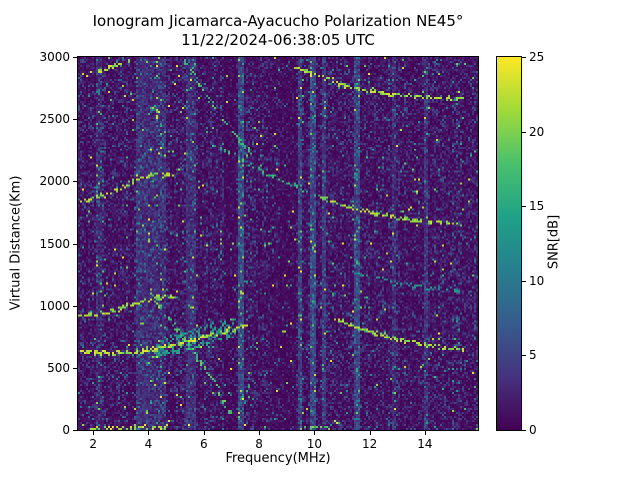 The height and width of the screenshot is (480, 640). What do you see at coordinates (537, 280) in the screenshot?
I see `colorbar-tick-label: 10` at bounding box center [537, 280].